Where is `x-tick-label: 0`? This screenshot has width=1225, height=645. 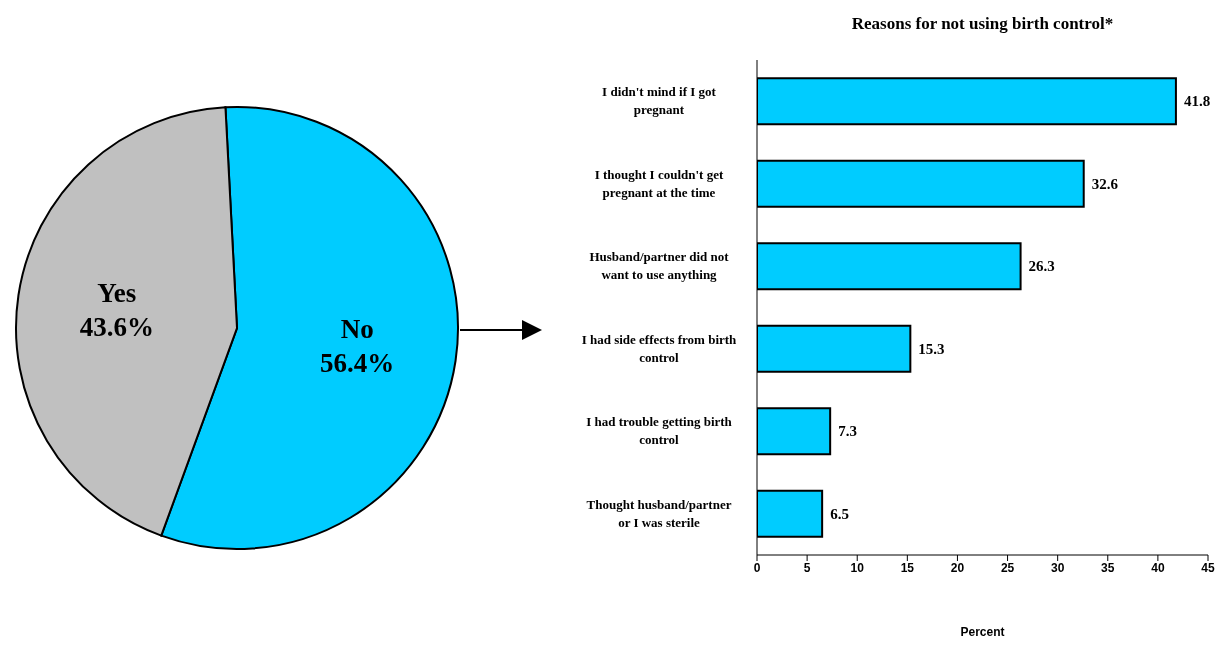
x-tick-label: 0 is located at coordinates (757, 567).